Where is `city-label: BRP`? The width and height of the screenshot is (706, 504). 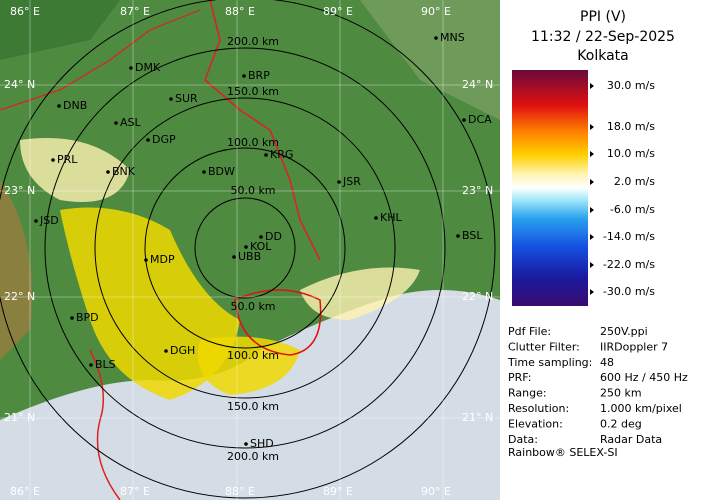 city-label: BRP is located at coordinates (259, 75).